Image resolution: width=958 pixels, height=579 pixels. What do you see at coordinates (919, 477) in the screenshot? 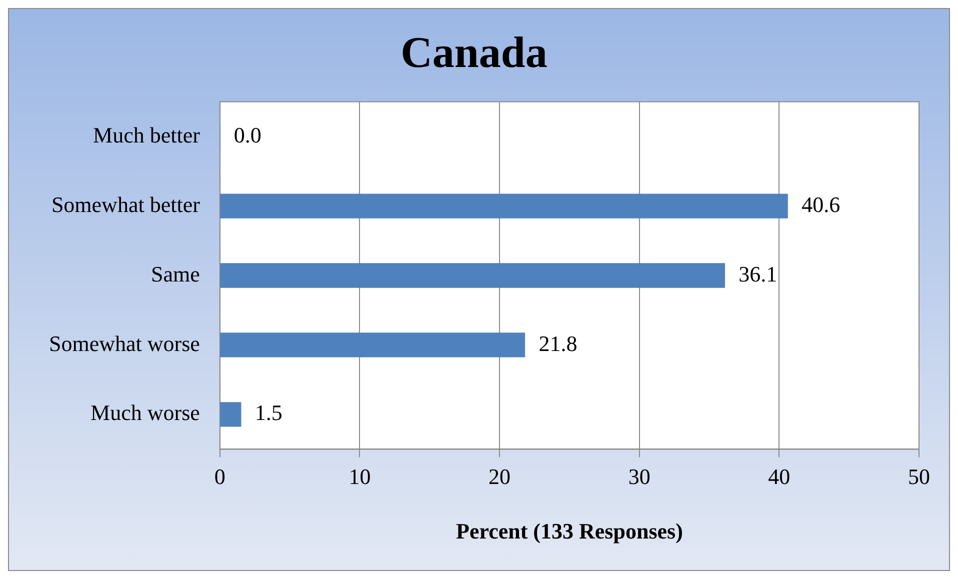
I see `x-tick-label: 50` at bounding box center [919, 477].